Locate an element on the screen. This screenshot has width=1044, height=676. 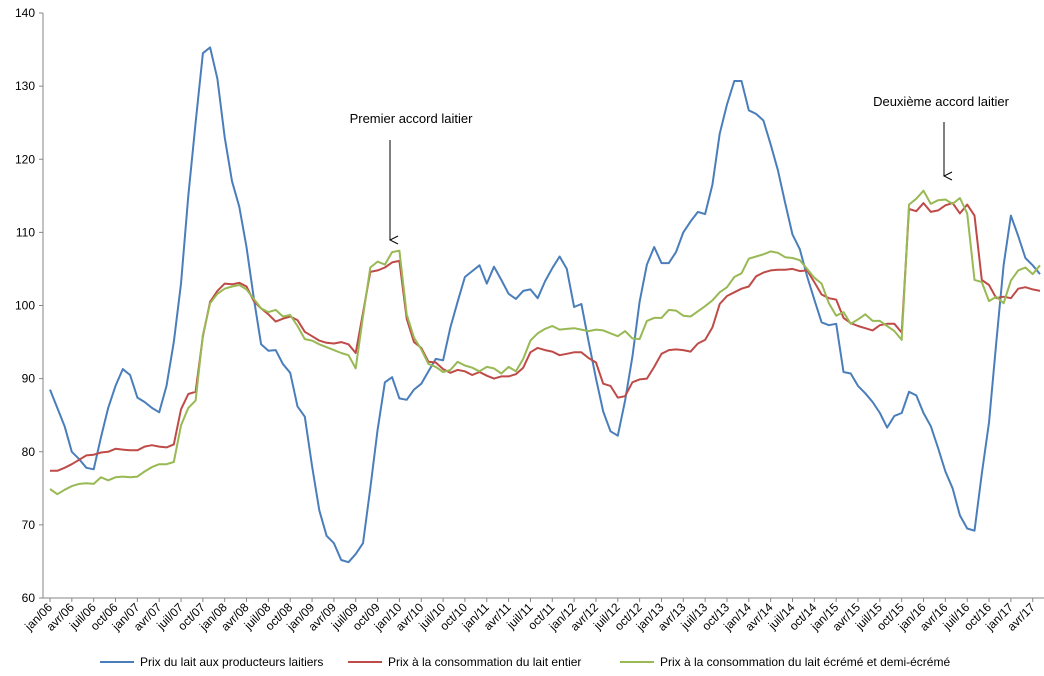
y-tick-label: 110 is located at coordinates (25, 232).